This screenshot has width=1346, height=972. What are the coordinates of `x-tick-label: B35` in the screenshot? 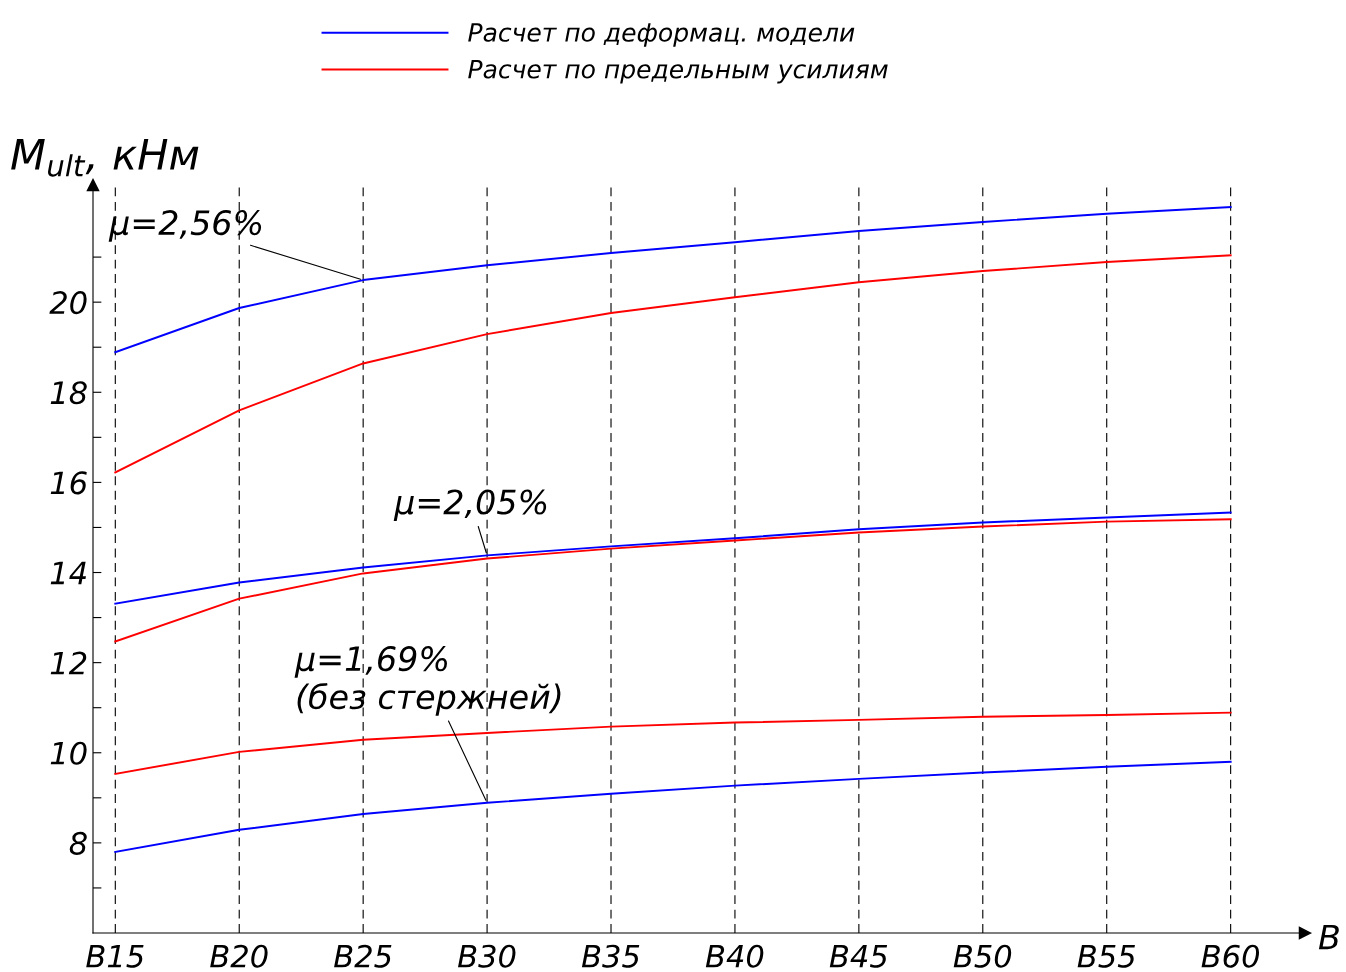 It's located at (610, 956).